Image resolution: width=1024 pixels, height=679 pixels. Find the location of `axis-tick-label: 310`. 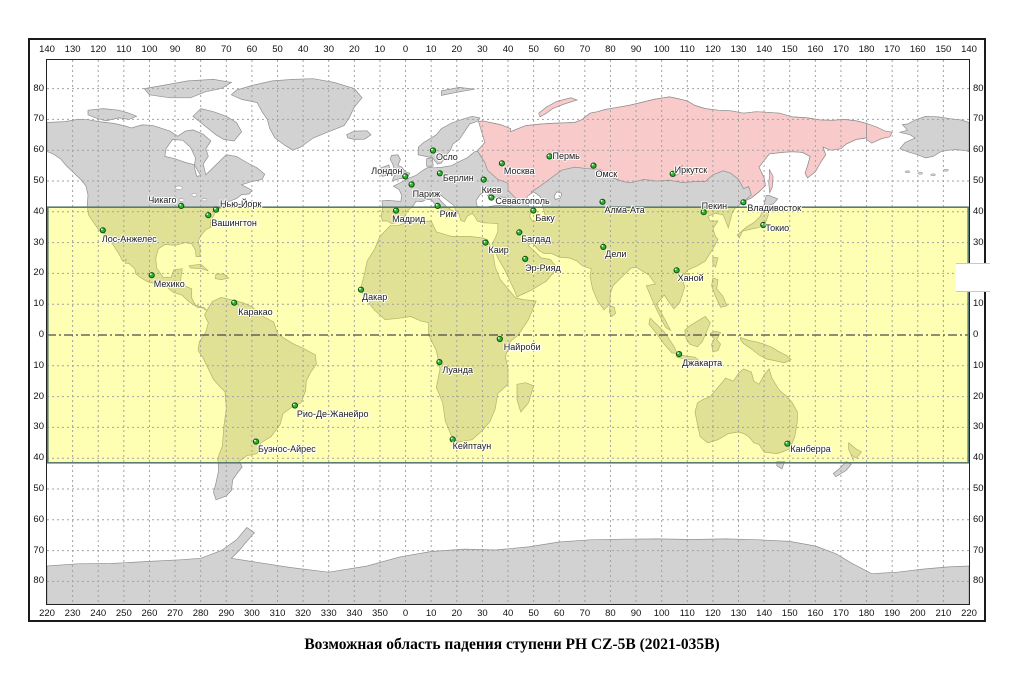

axis-tick-label: 310 is located at coordinates (277, 613).